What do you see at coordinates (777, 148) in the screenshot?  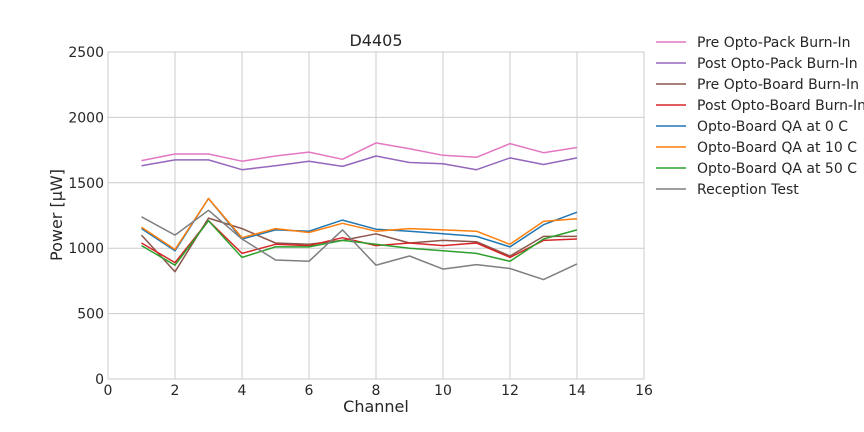 I see `legend-label: Opto-Board QA at 10 C` at bounding box center [777, 148].